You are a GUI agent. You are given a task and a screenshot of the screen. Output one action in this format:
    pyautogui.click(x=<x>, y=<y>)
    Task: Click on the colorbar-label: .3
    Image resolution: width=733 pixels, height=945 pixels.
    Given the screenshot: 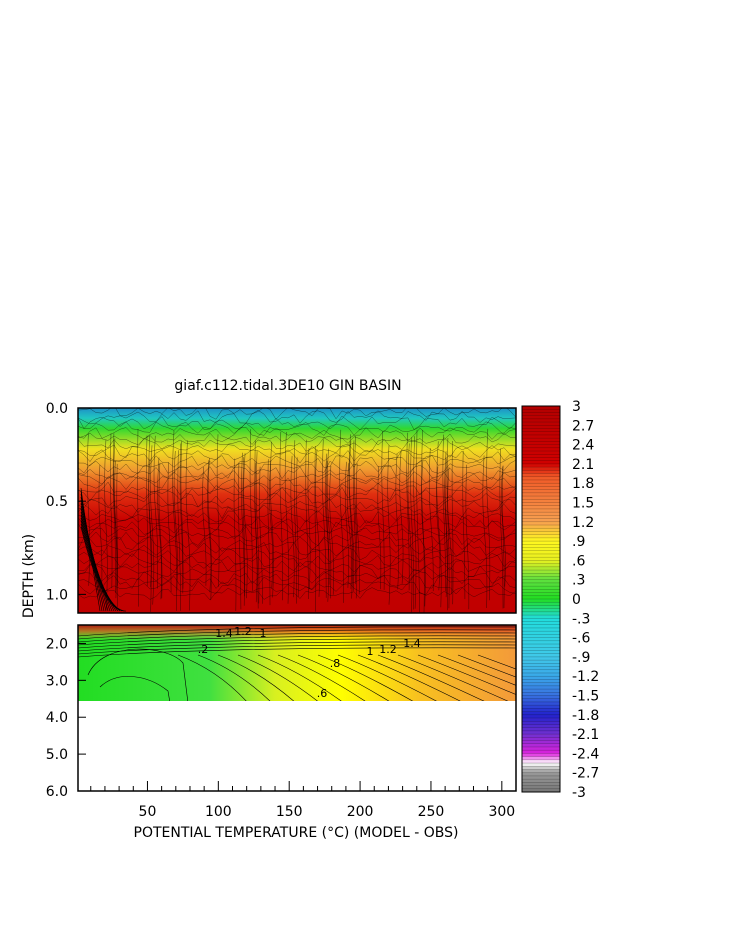 What is the action you would take?
    pyautogui.click(x=578, y=581)
    